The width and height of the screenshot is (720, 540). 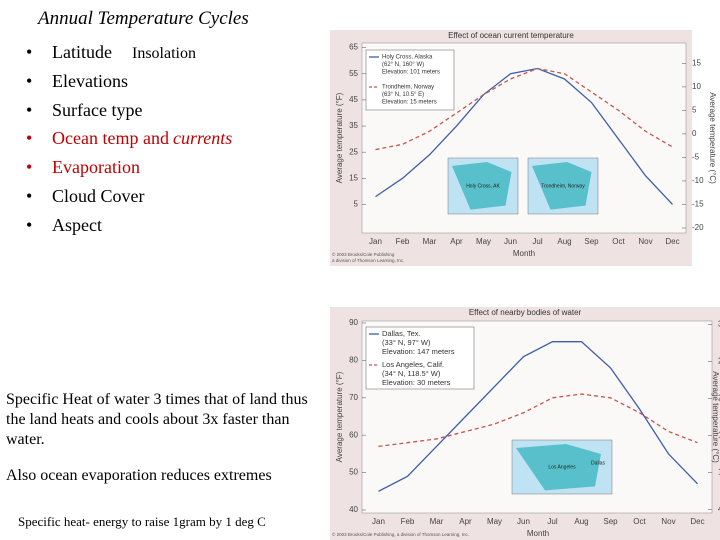 What do you see at coordinates (403, 95) in the screenshot?
I see `legend-detail: (63° N, 10.5° E)` at bounding box center [403, 95].